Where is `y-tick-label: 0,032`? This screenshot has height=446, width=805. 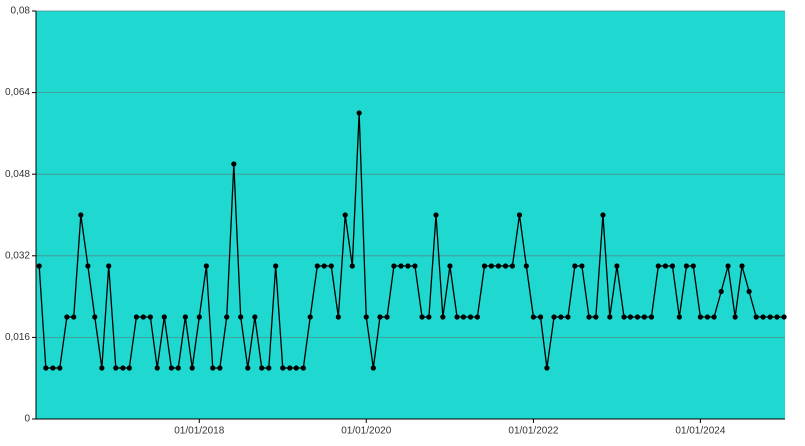 y-tick-label: 0,032 is located at coordinates (17, 255).